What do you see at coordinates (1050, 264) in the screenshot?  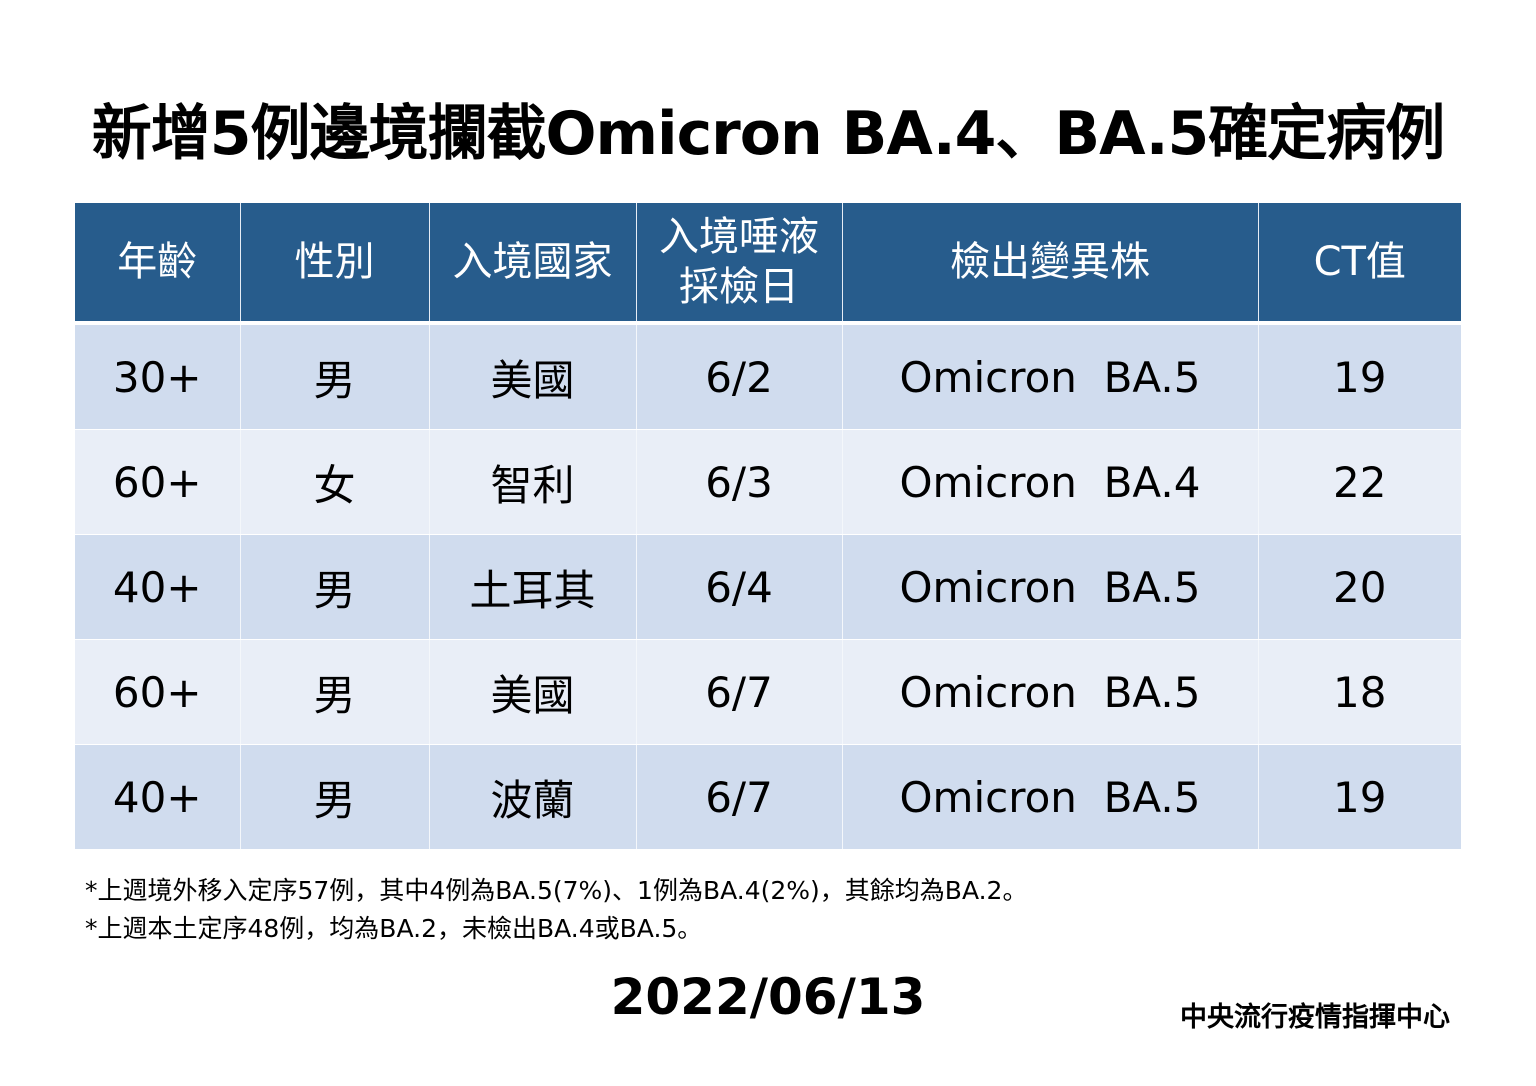 I see `header-variant: 檢出變異株` at bounding box center [1050, 264].